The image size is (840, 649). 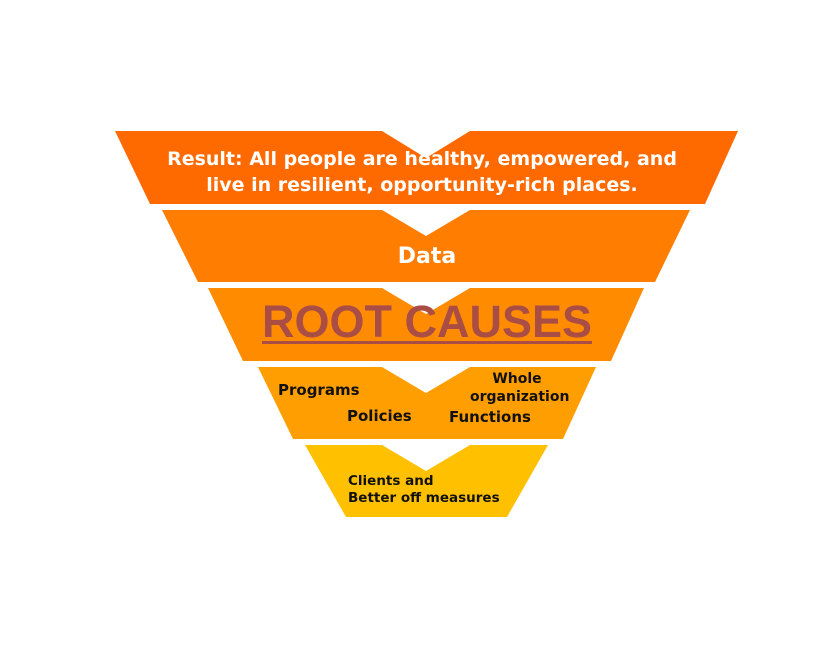 I want to click on clients-label: Clients and Better off measures, so click(x=424, y=490).